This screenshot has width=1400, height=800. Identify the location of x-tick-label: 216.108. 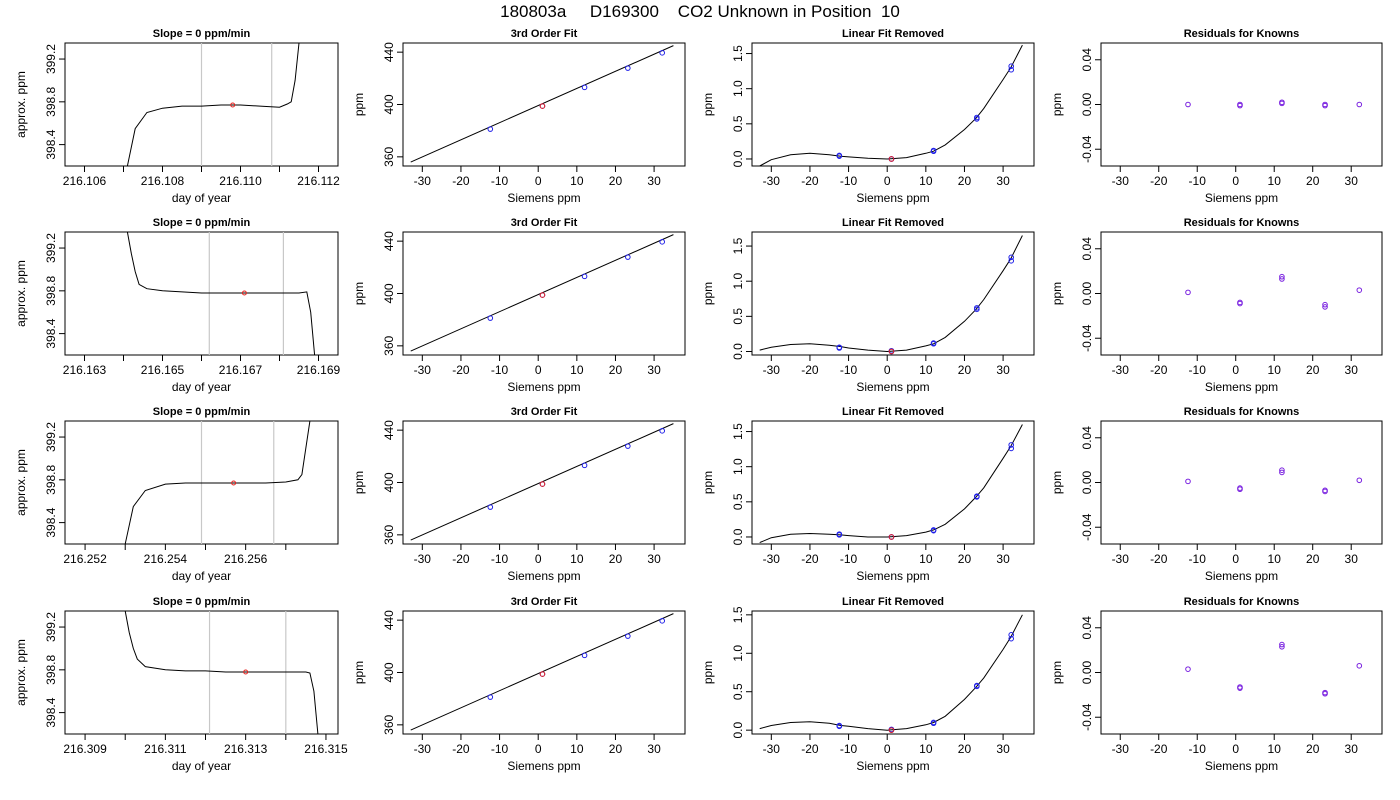
(163, 181).